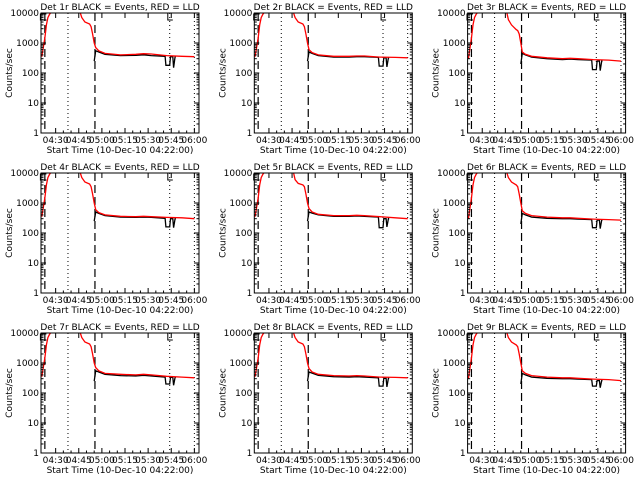 The height and width of the screenshot is (480, 640). I want to click on panel-title: Det 2r BLACK = Events, RED = LLD, so click(333, 8).